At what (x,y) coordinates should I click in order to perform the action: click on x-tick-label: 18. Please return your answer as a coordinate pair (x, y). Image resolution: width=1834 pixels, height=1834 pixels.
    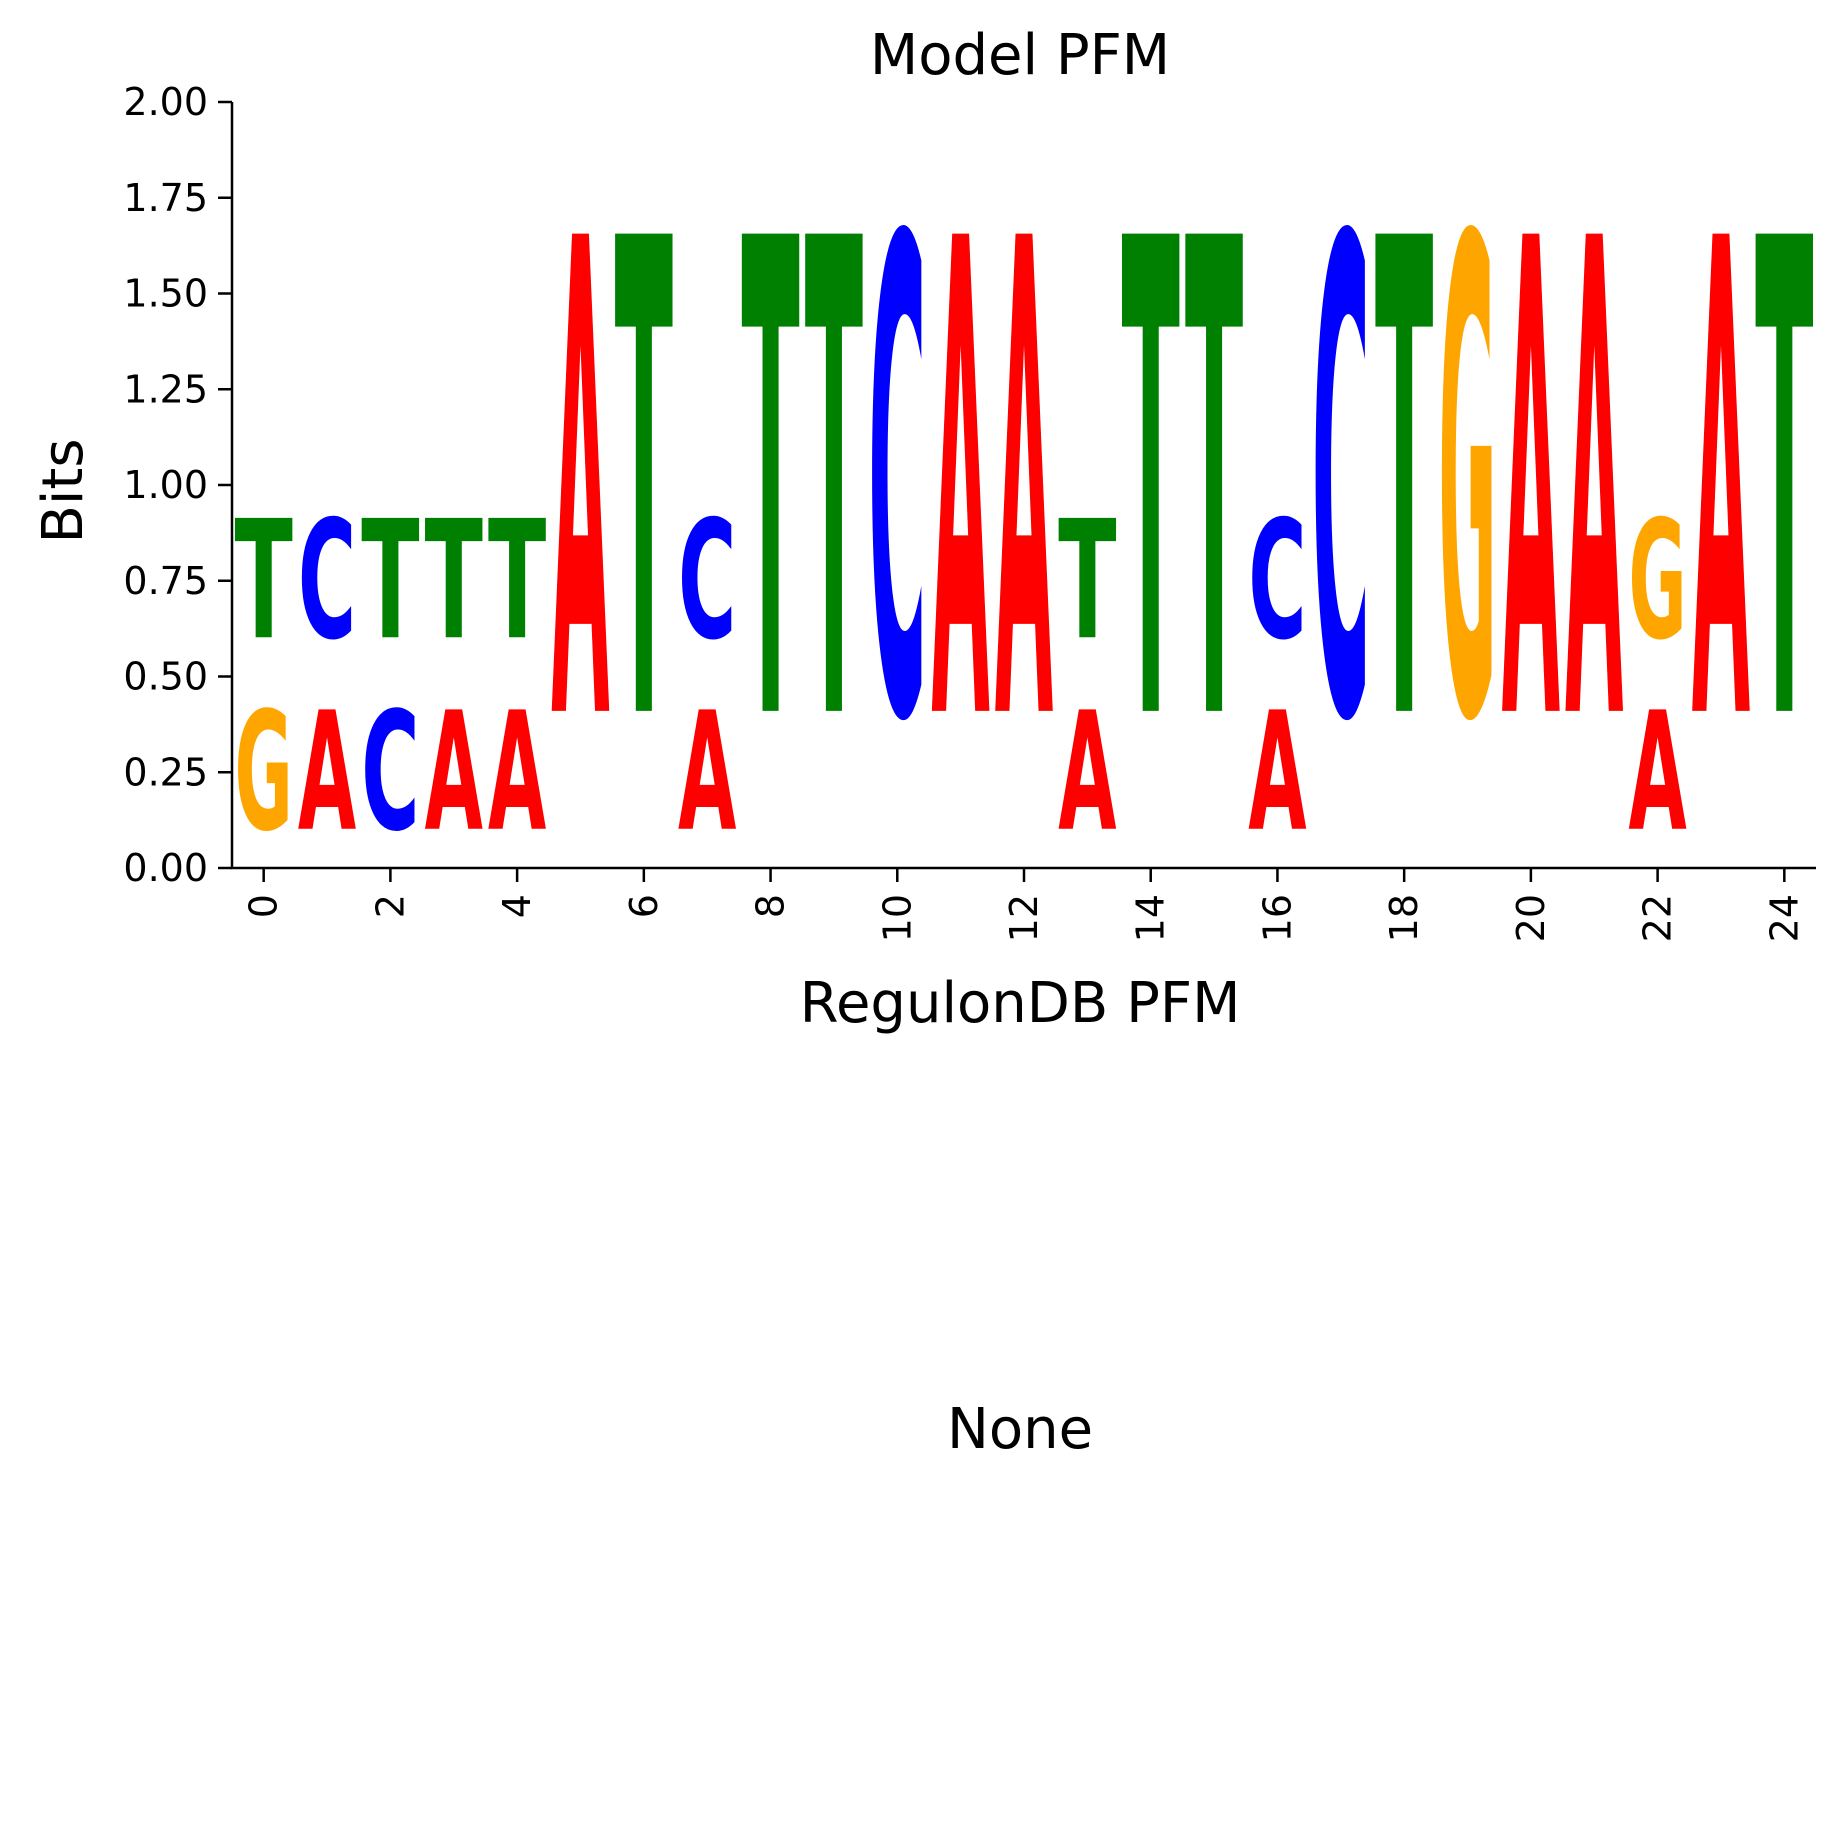
    Looking at the image, I should click on (1404, 918).